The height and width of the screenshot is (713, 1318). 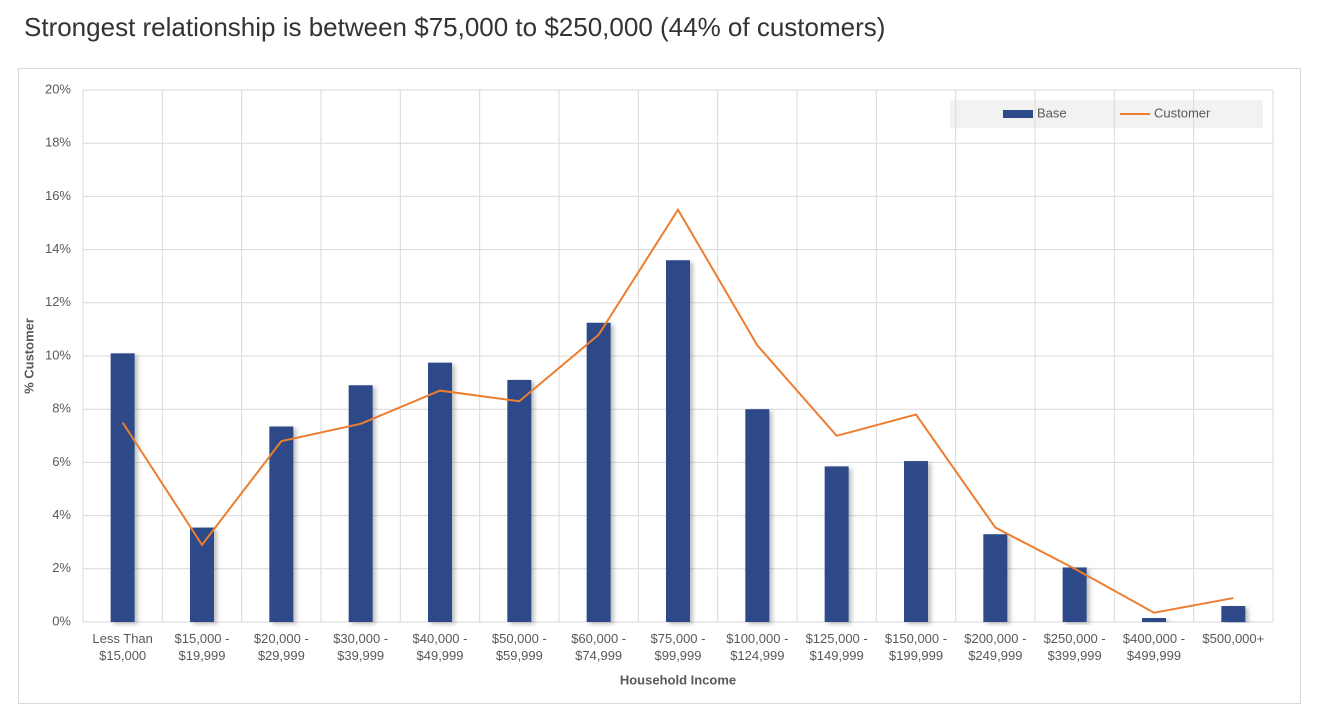 What do you see at coordinates (28, 356) in the screenshot?
I see `y-axis-title: % Customer` at bounding box center [28, 356].